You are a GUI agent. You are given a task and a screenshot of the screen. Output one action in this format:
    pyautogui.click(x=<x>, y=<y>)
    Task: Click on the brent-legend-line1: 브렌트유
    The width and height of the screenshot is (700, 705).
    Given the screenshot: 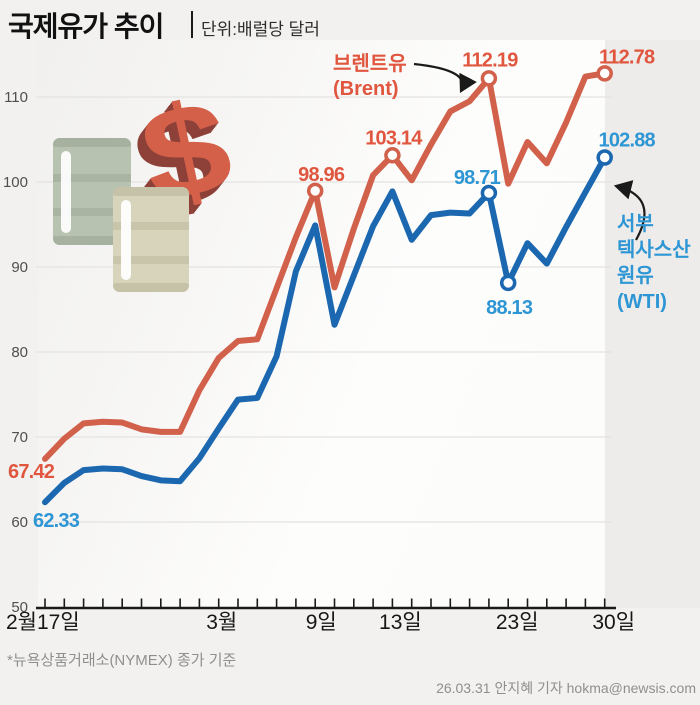 What is the action you would take?
    pyautogui.click(x=370, y=64)
    